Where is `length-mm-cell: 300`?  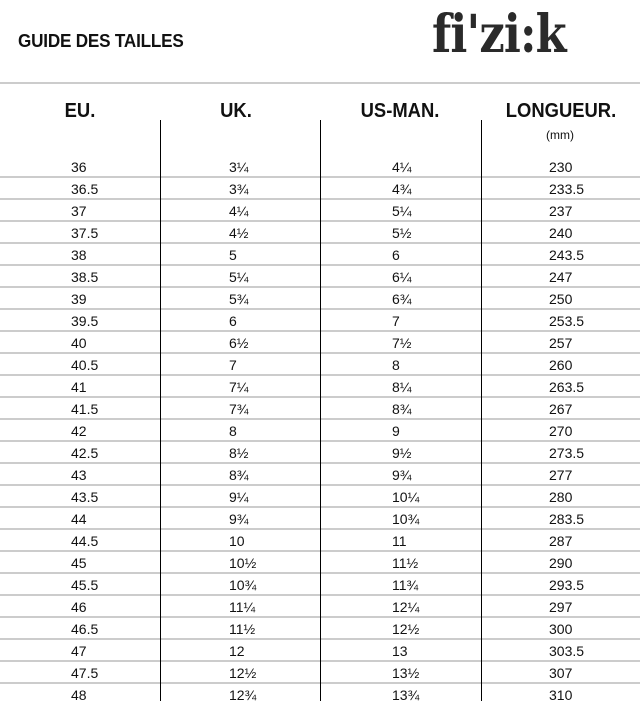 length-mm-cell: 300 is located at coordinates (561, 629).